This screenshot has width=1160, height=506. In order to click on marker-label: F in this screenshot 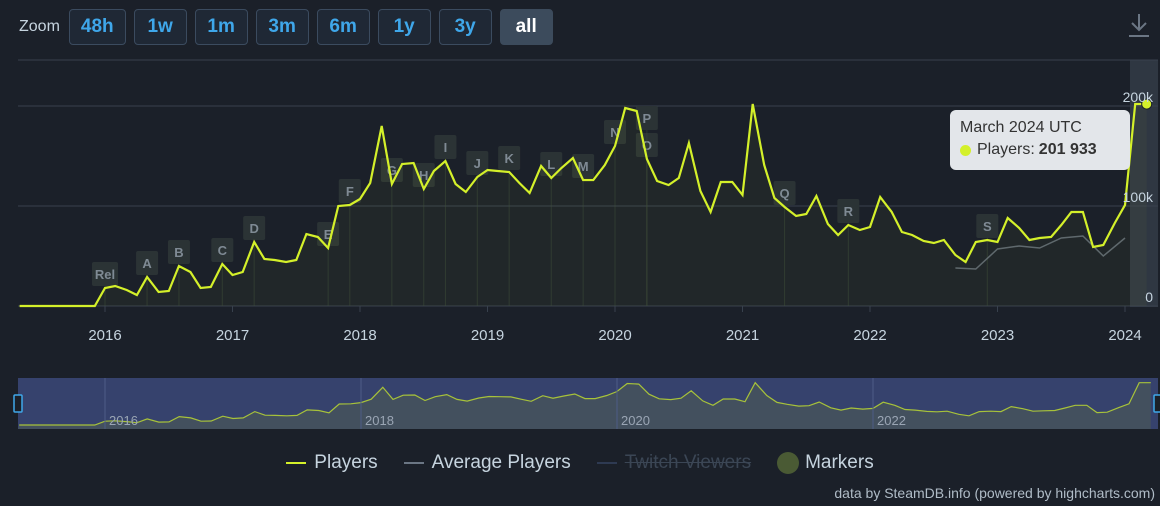, I will do `click(350, 191)`.